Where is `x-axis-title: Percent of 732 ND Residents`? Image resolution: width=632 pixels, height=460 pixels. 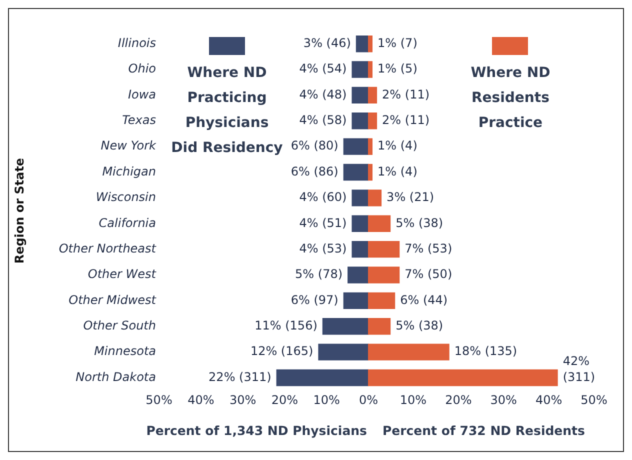 x-axis-title: Percent of 732 ND Residents is located at coordinates (483, 430).